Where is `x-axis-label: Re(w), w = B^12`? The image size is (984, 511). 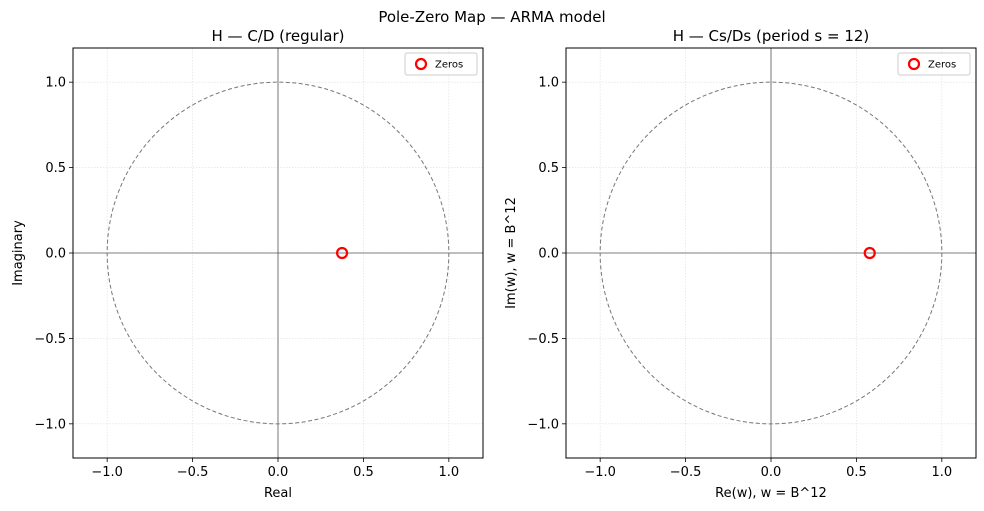
x-axis-label: Re(w), w = B^12 is located at coordinates (771, 493).